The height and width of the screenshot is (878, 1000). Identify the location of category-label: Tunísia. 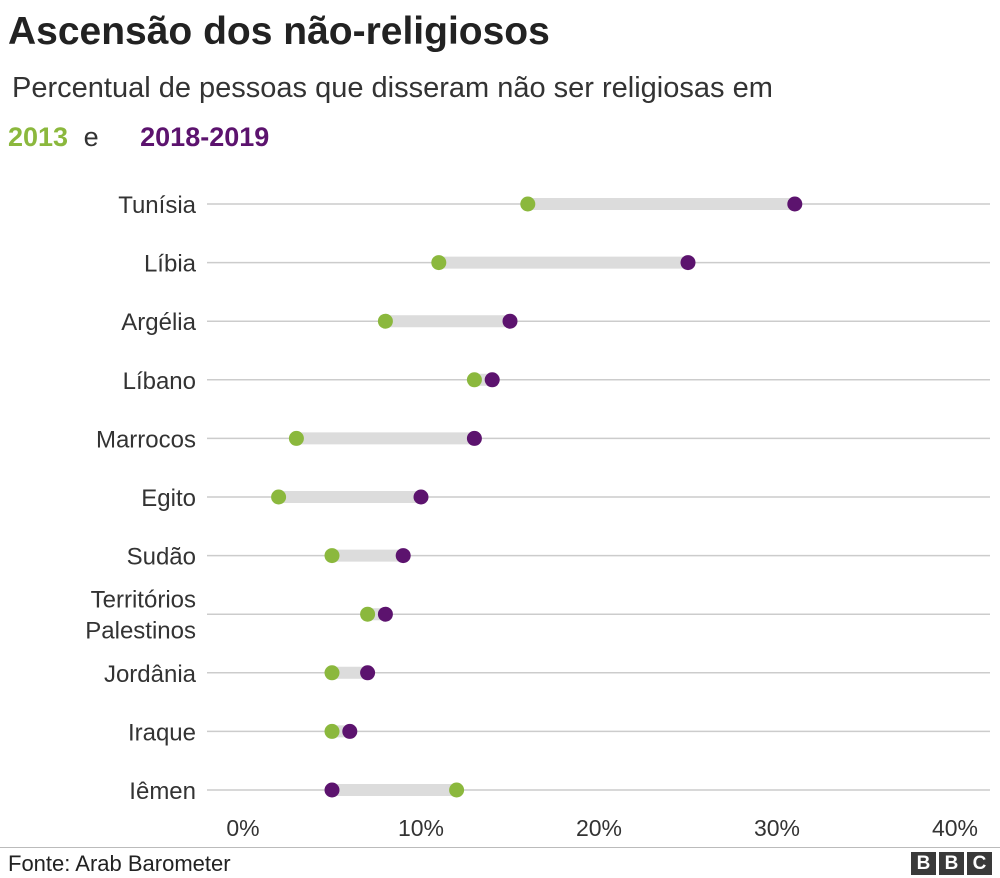
(157, 205).